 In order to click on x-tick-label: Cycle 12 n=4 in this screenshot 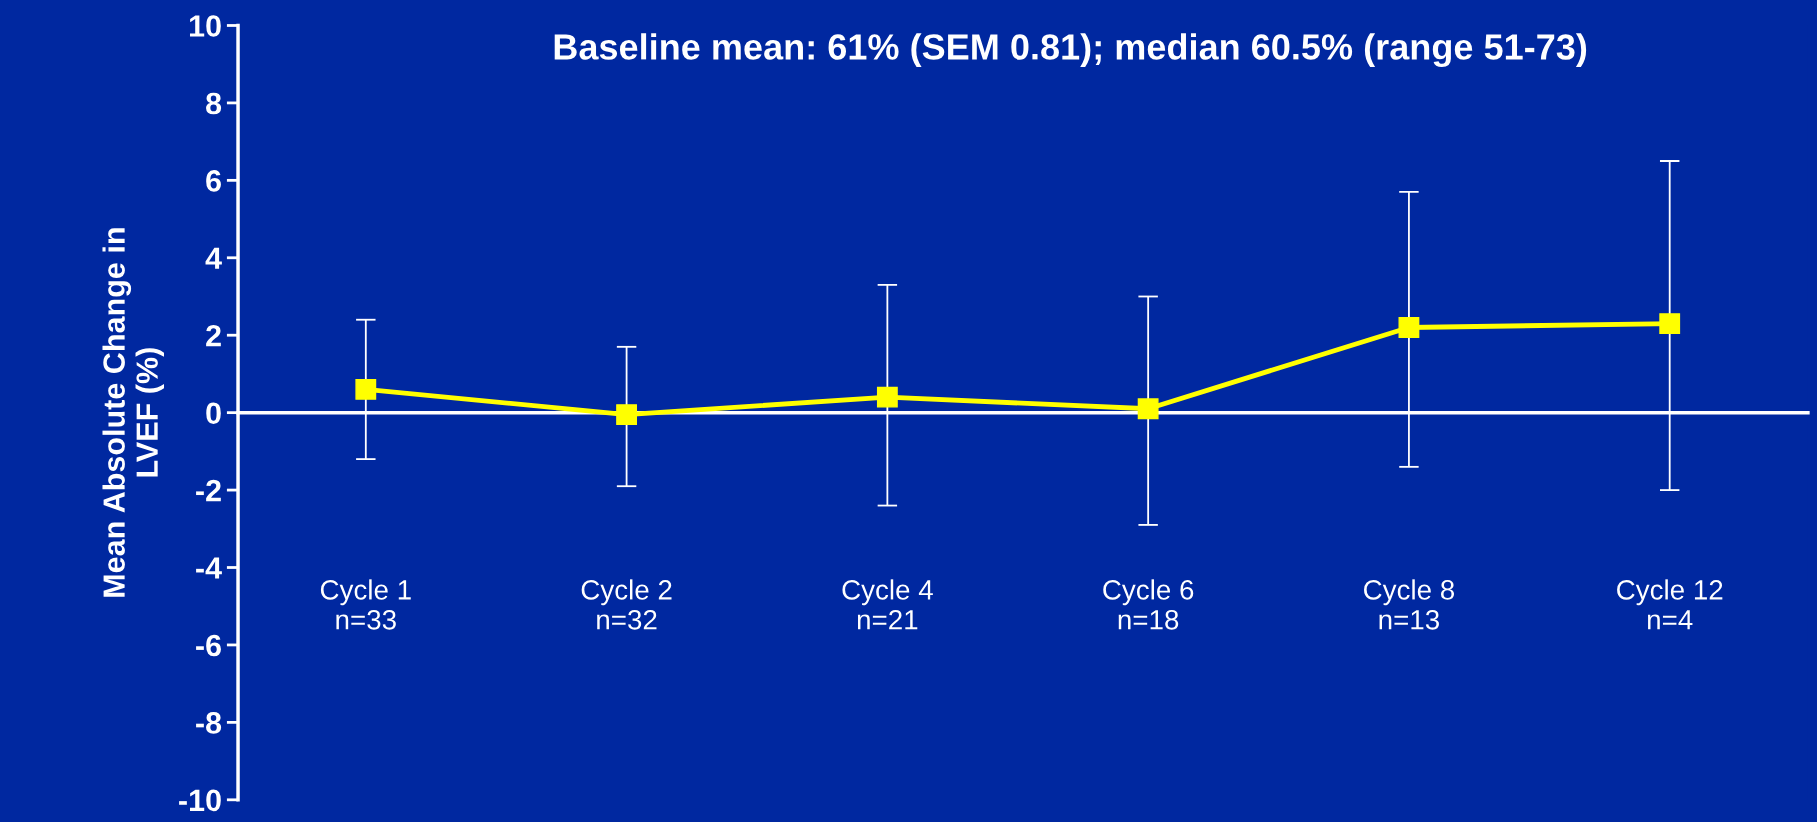, I will do `click(1670, 604)`.